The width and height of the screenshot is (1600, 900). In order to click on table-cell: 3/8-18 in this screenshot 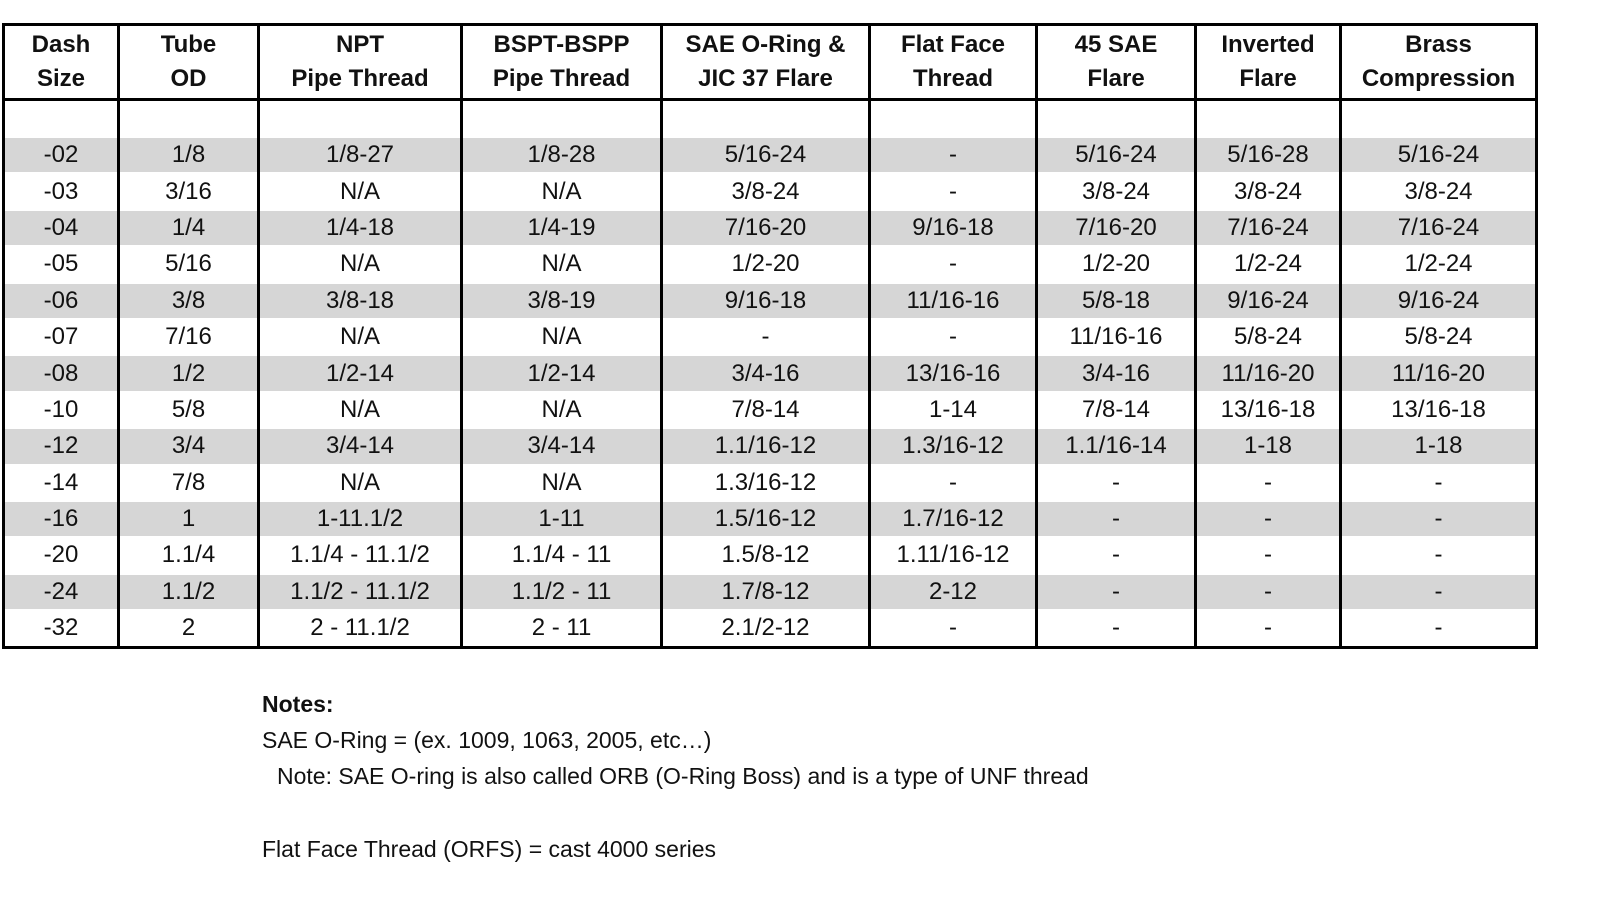, I will do `click(360, 300)`.